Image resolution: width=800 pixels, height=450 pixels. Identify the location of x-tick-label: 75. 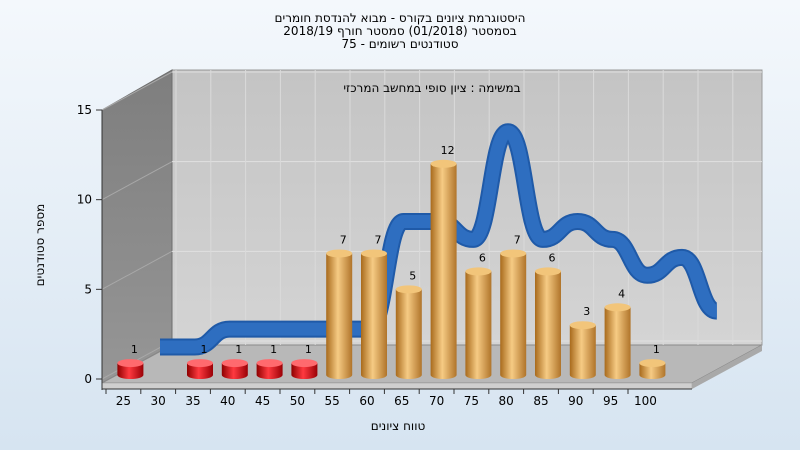
(471, 401).